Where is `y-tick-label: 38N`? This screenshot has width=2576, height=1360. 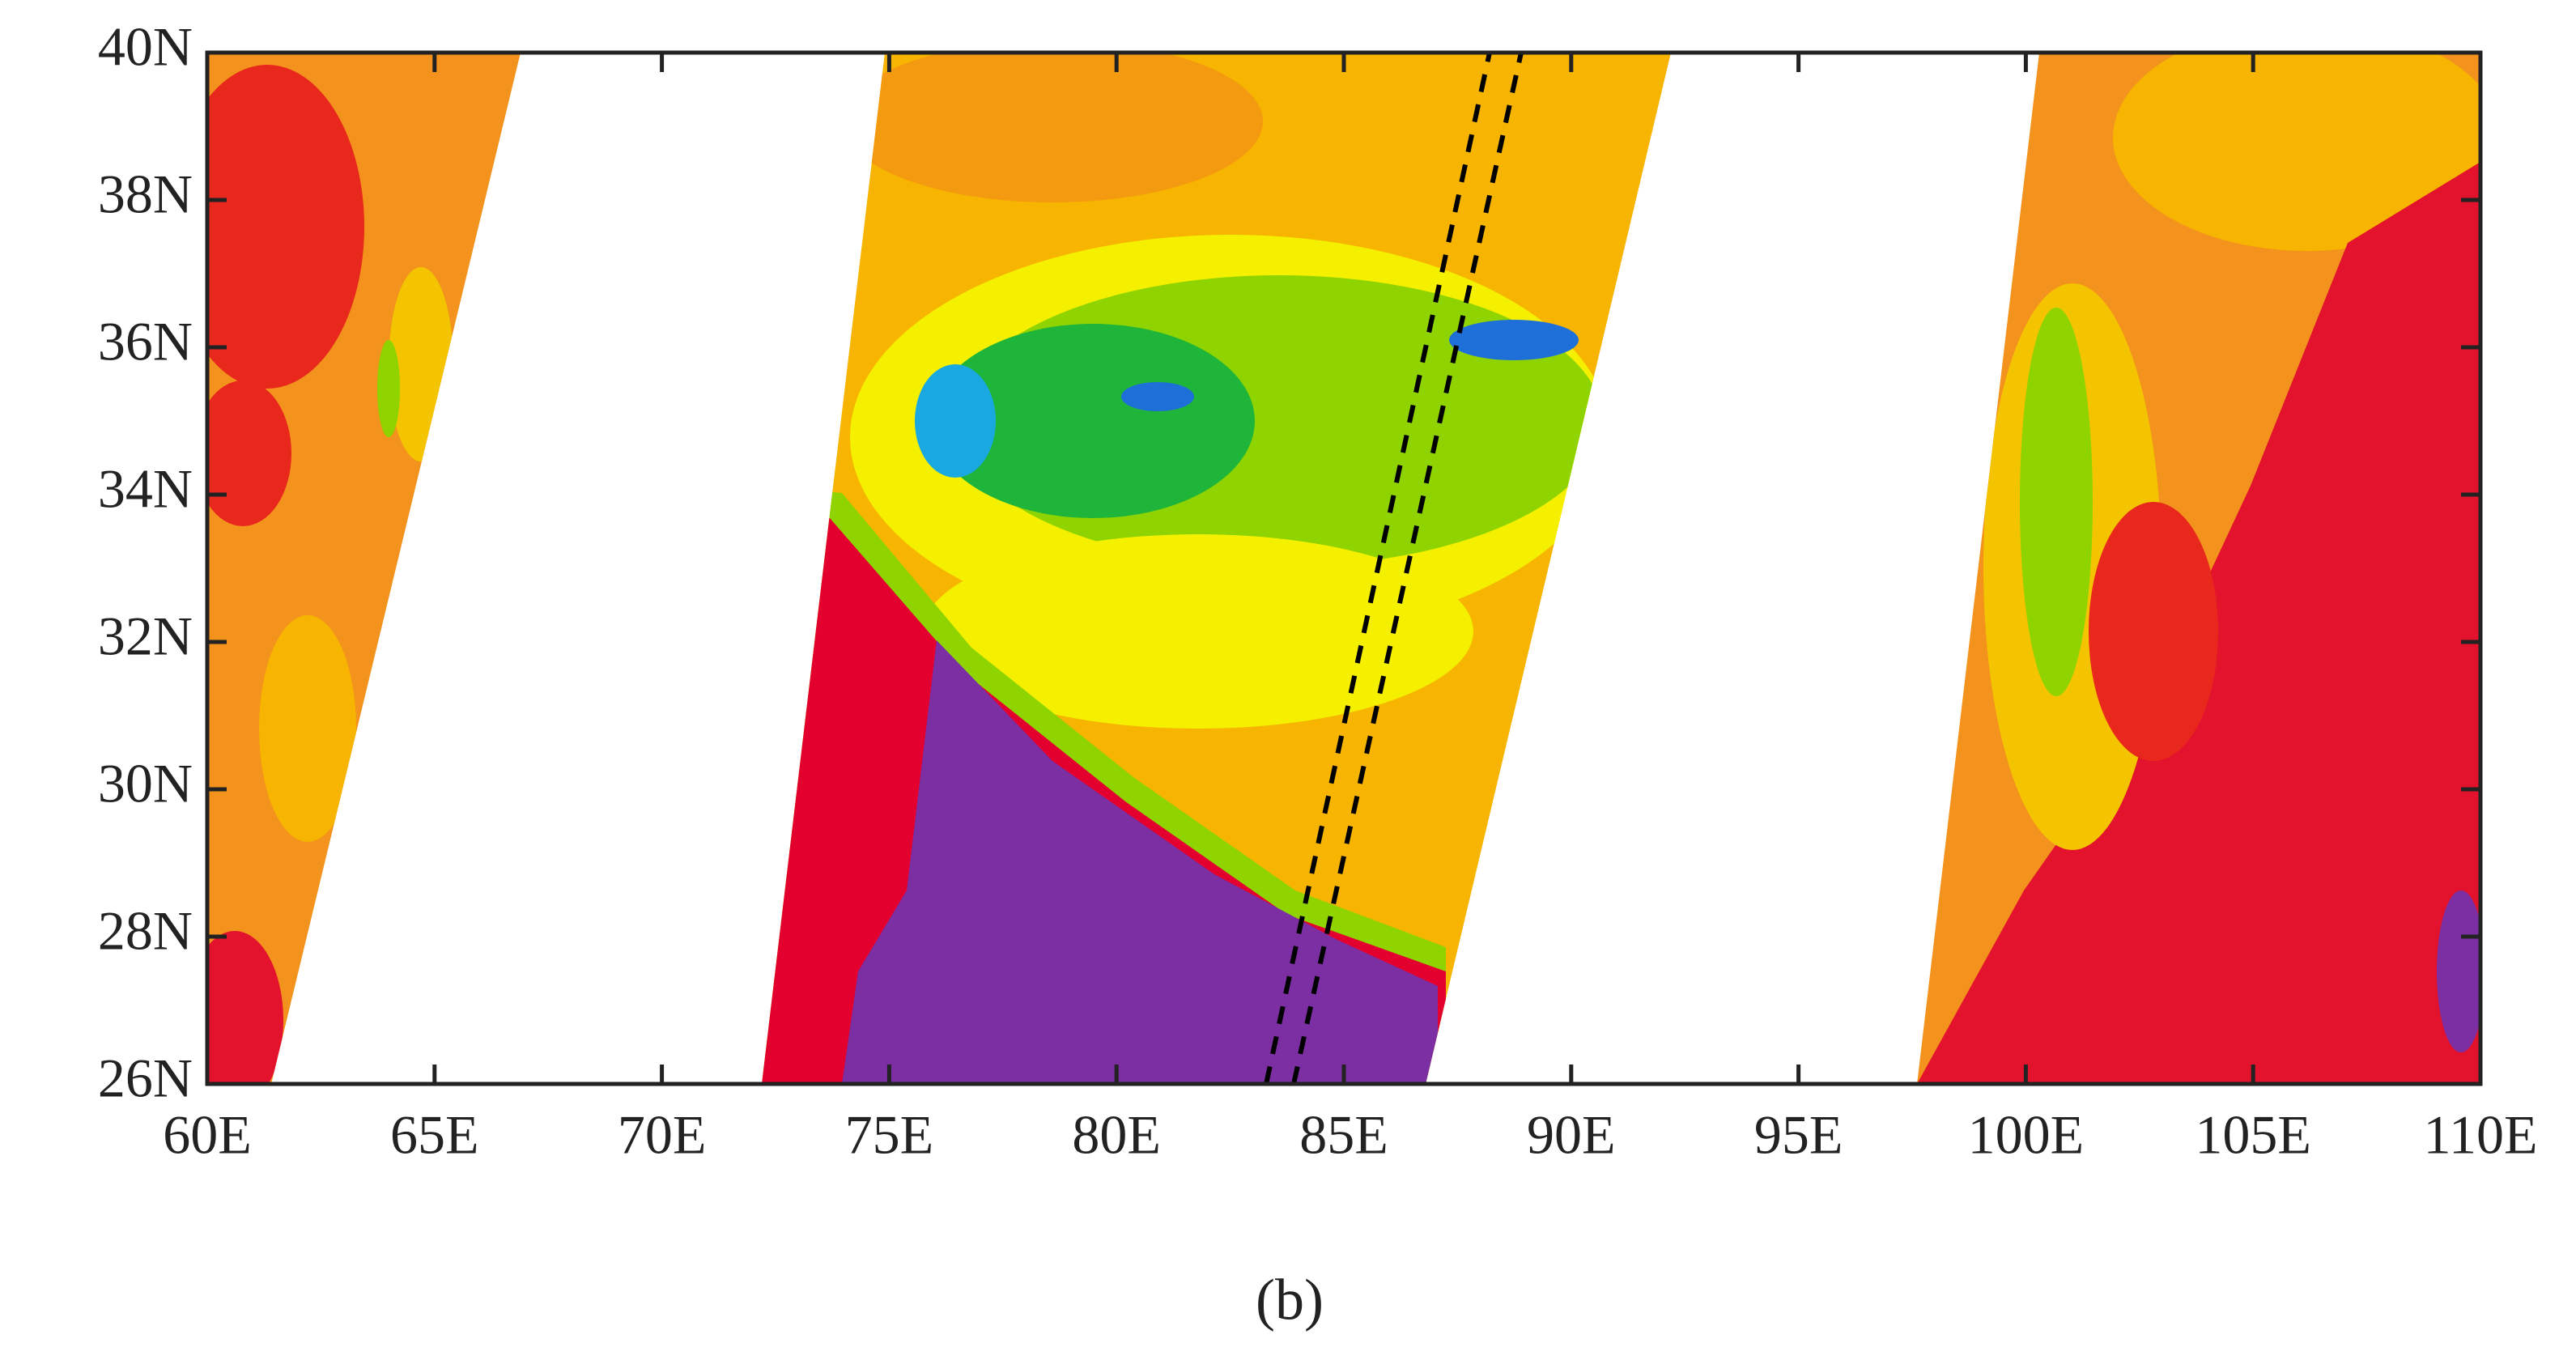
y-tick-label: 38N is located at coordinates (146, 195).